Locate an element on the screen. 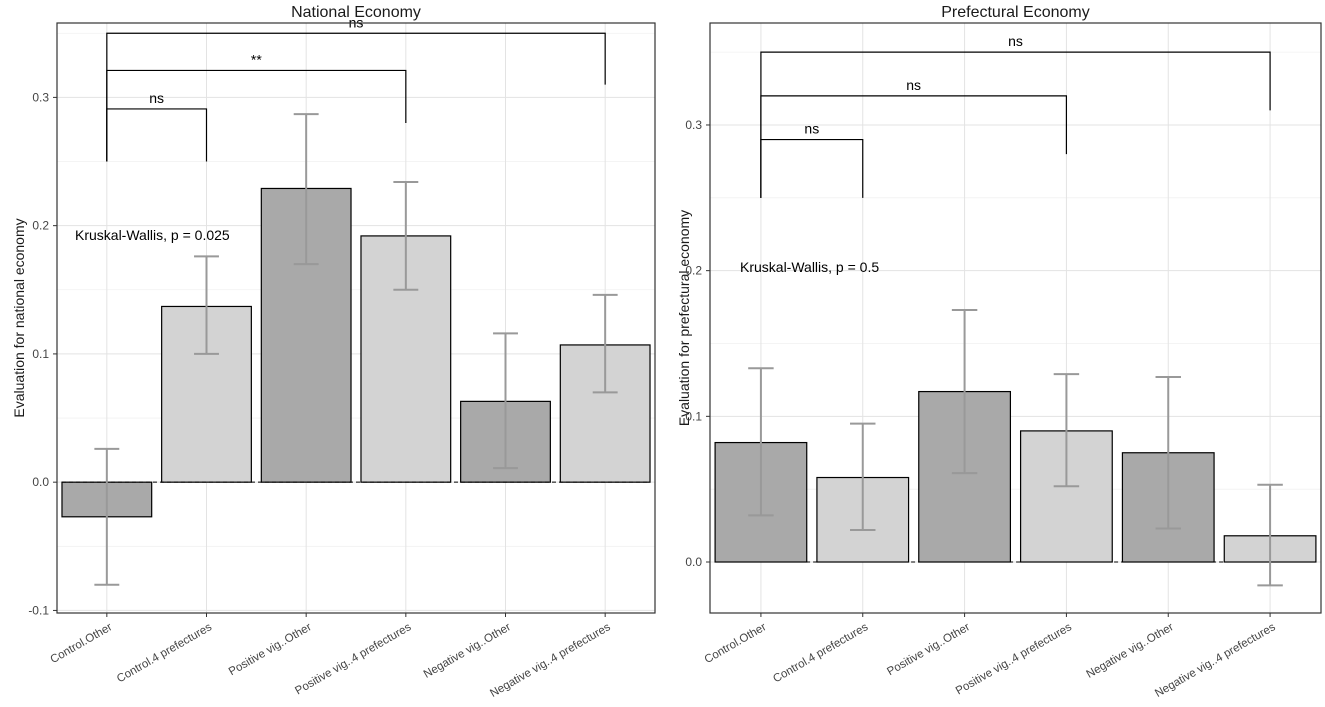 The height and width of the screenshot is (707, 1325). national-economy-x-tick-label-5: Negative vig..Other is located at coordinates (467, 651).